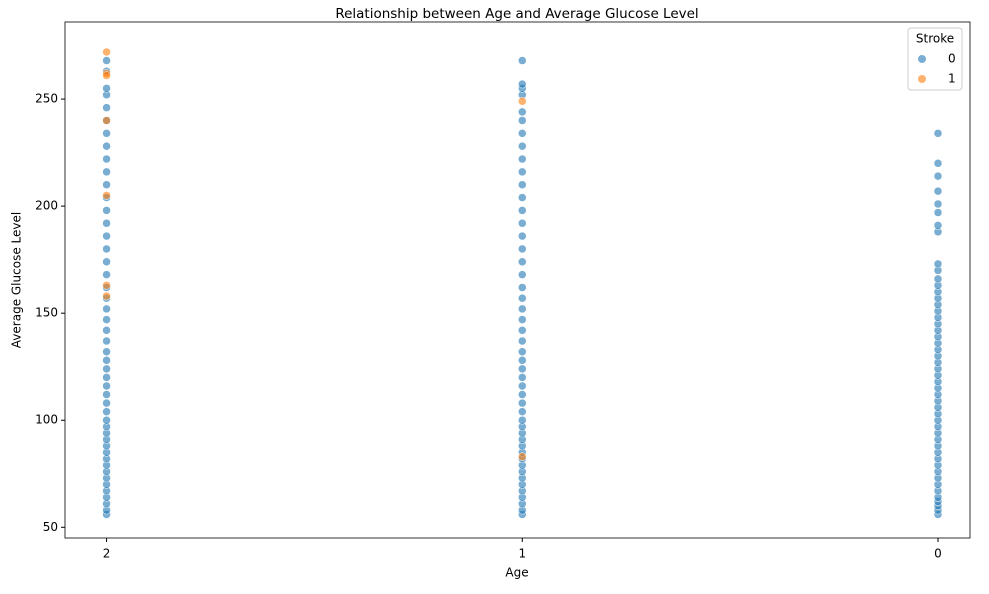 This screenshot has height=594, width=989. I want to click on legend: Stroke 0 1, so click(935, 59).